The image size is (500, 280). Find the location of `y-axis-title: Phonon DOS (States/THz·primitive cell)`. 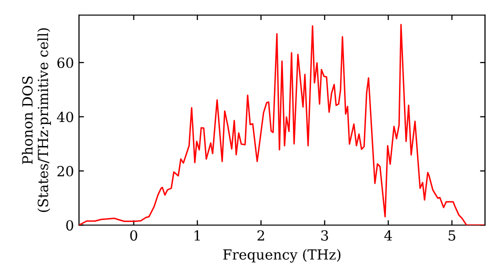

y-axis-title: Phonon DOS (States/THz·primitive cell) is located at coordinates (36, 120).